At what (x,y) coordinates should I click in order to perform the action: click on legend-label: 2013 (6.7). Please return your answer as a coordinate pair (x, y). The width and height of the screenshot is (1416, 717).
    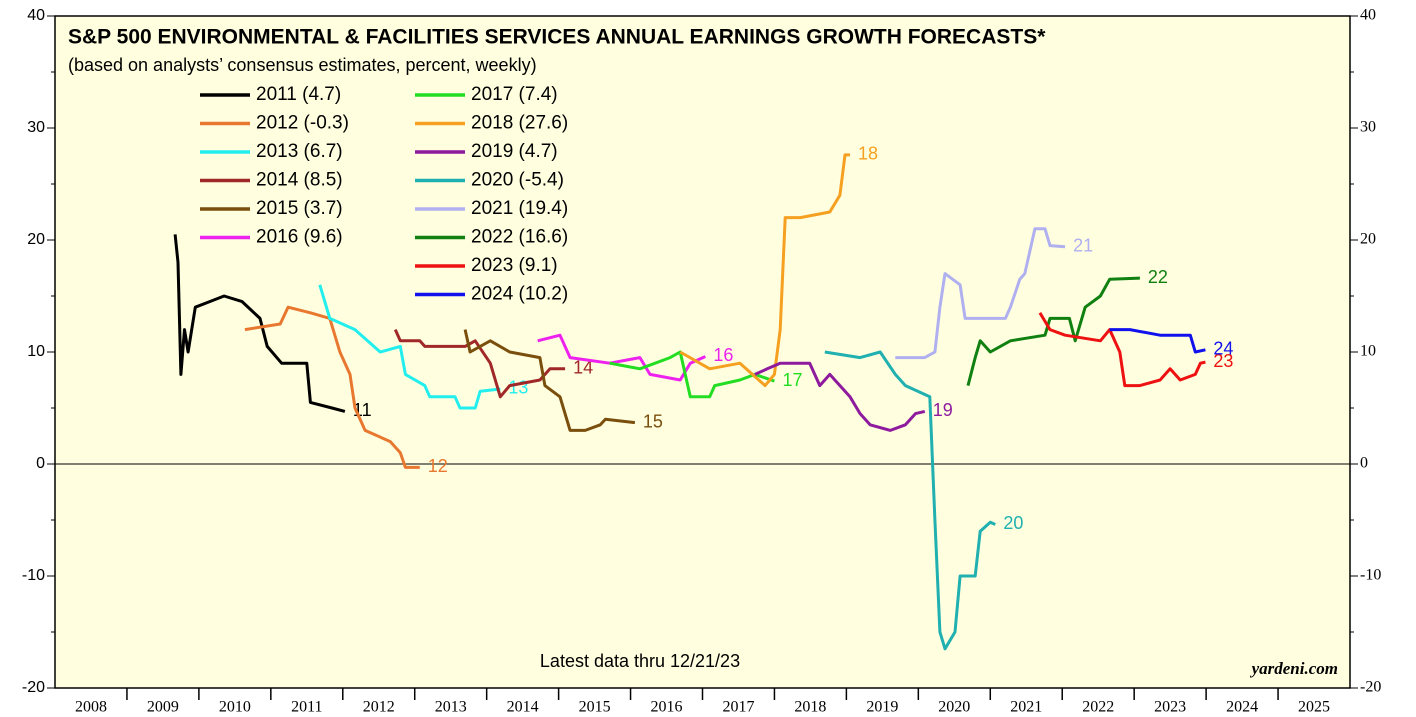
    Looking at the image, I should click on (299, 151).